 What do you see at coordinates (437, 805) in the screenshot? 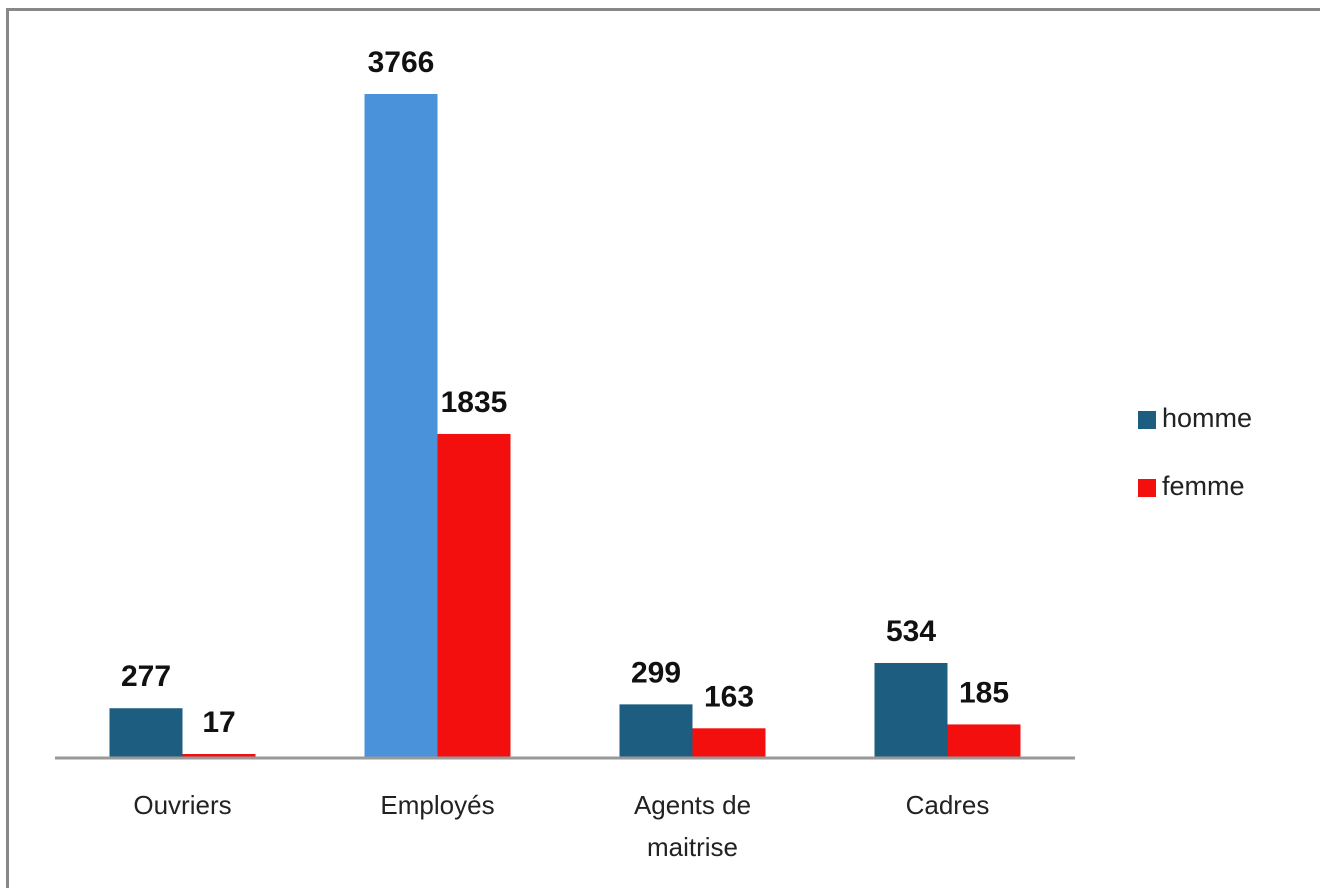
I see `x-tick-label: Employés` at bounding box center [437, 805].